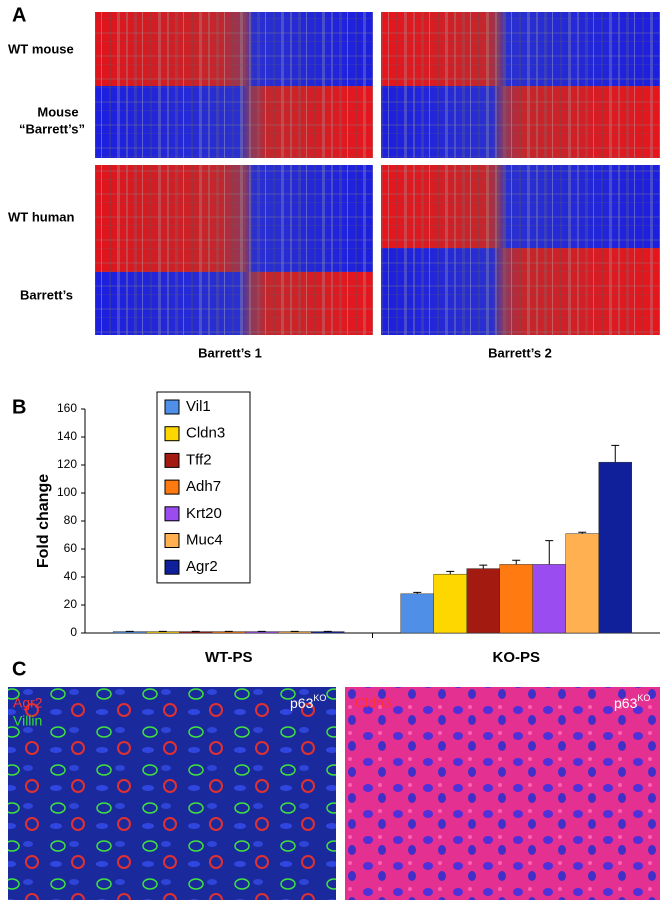 This screenshot has width=666, height=904. What do you see at coordinates (28, 703) in the screenshot?
I see `stain-label: Agr2` at bounding box center [28, 703].